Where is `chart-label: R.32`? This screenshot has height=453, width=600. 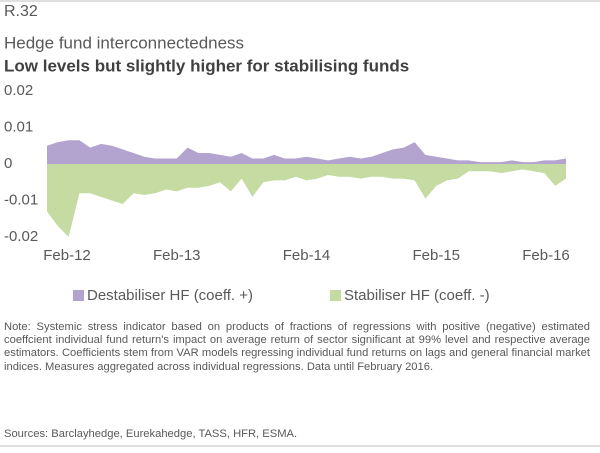 chart-label: R.32 is located at coordinates (21, 11).